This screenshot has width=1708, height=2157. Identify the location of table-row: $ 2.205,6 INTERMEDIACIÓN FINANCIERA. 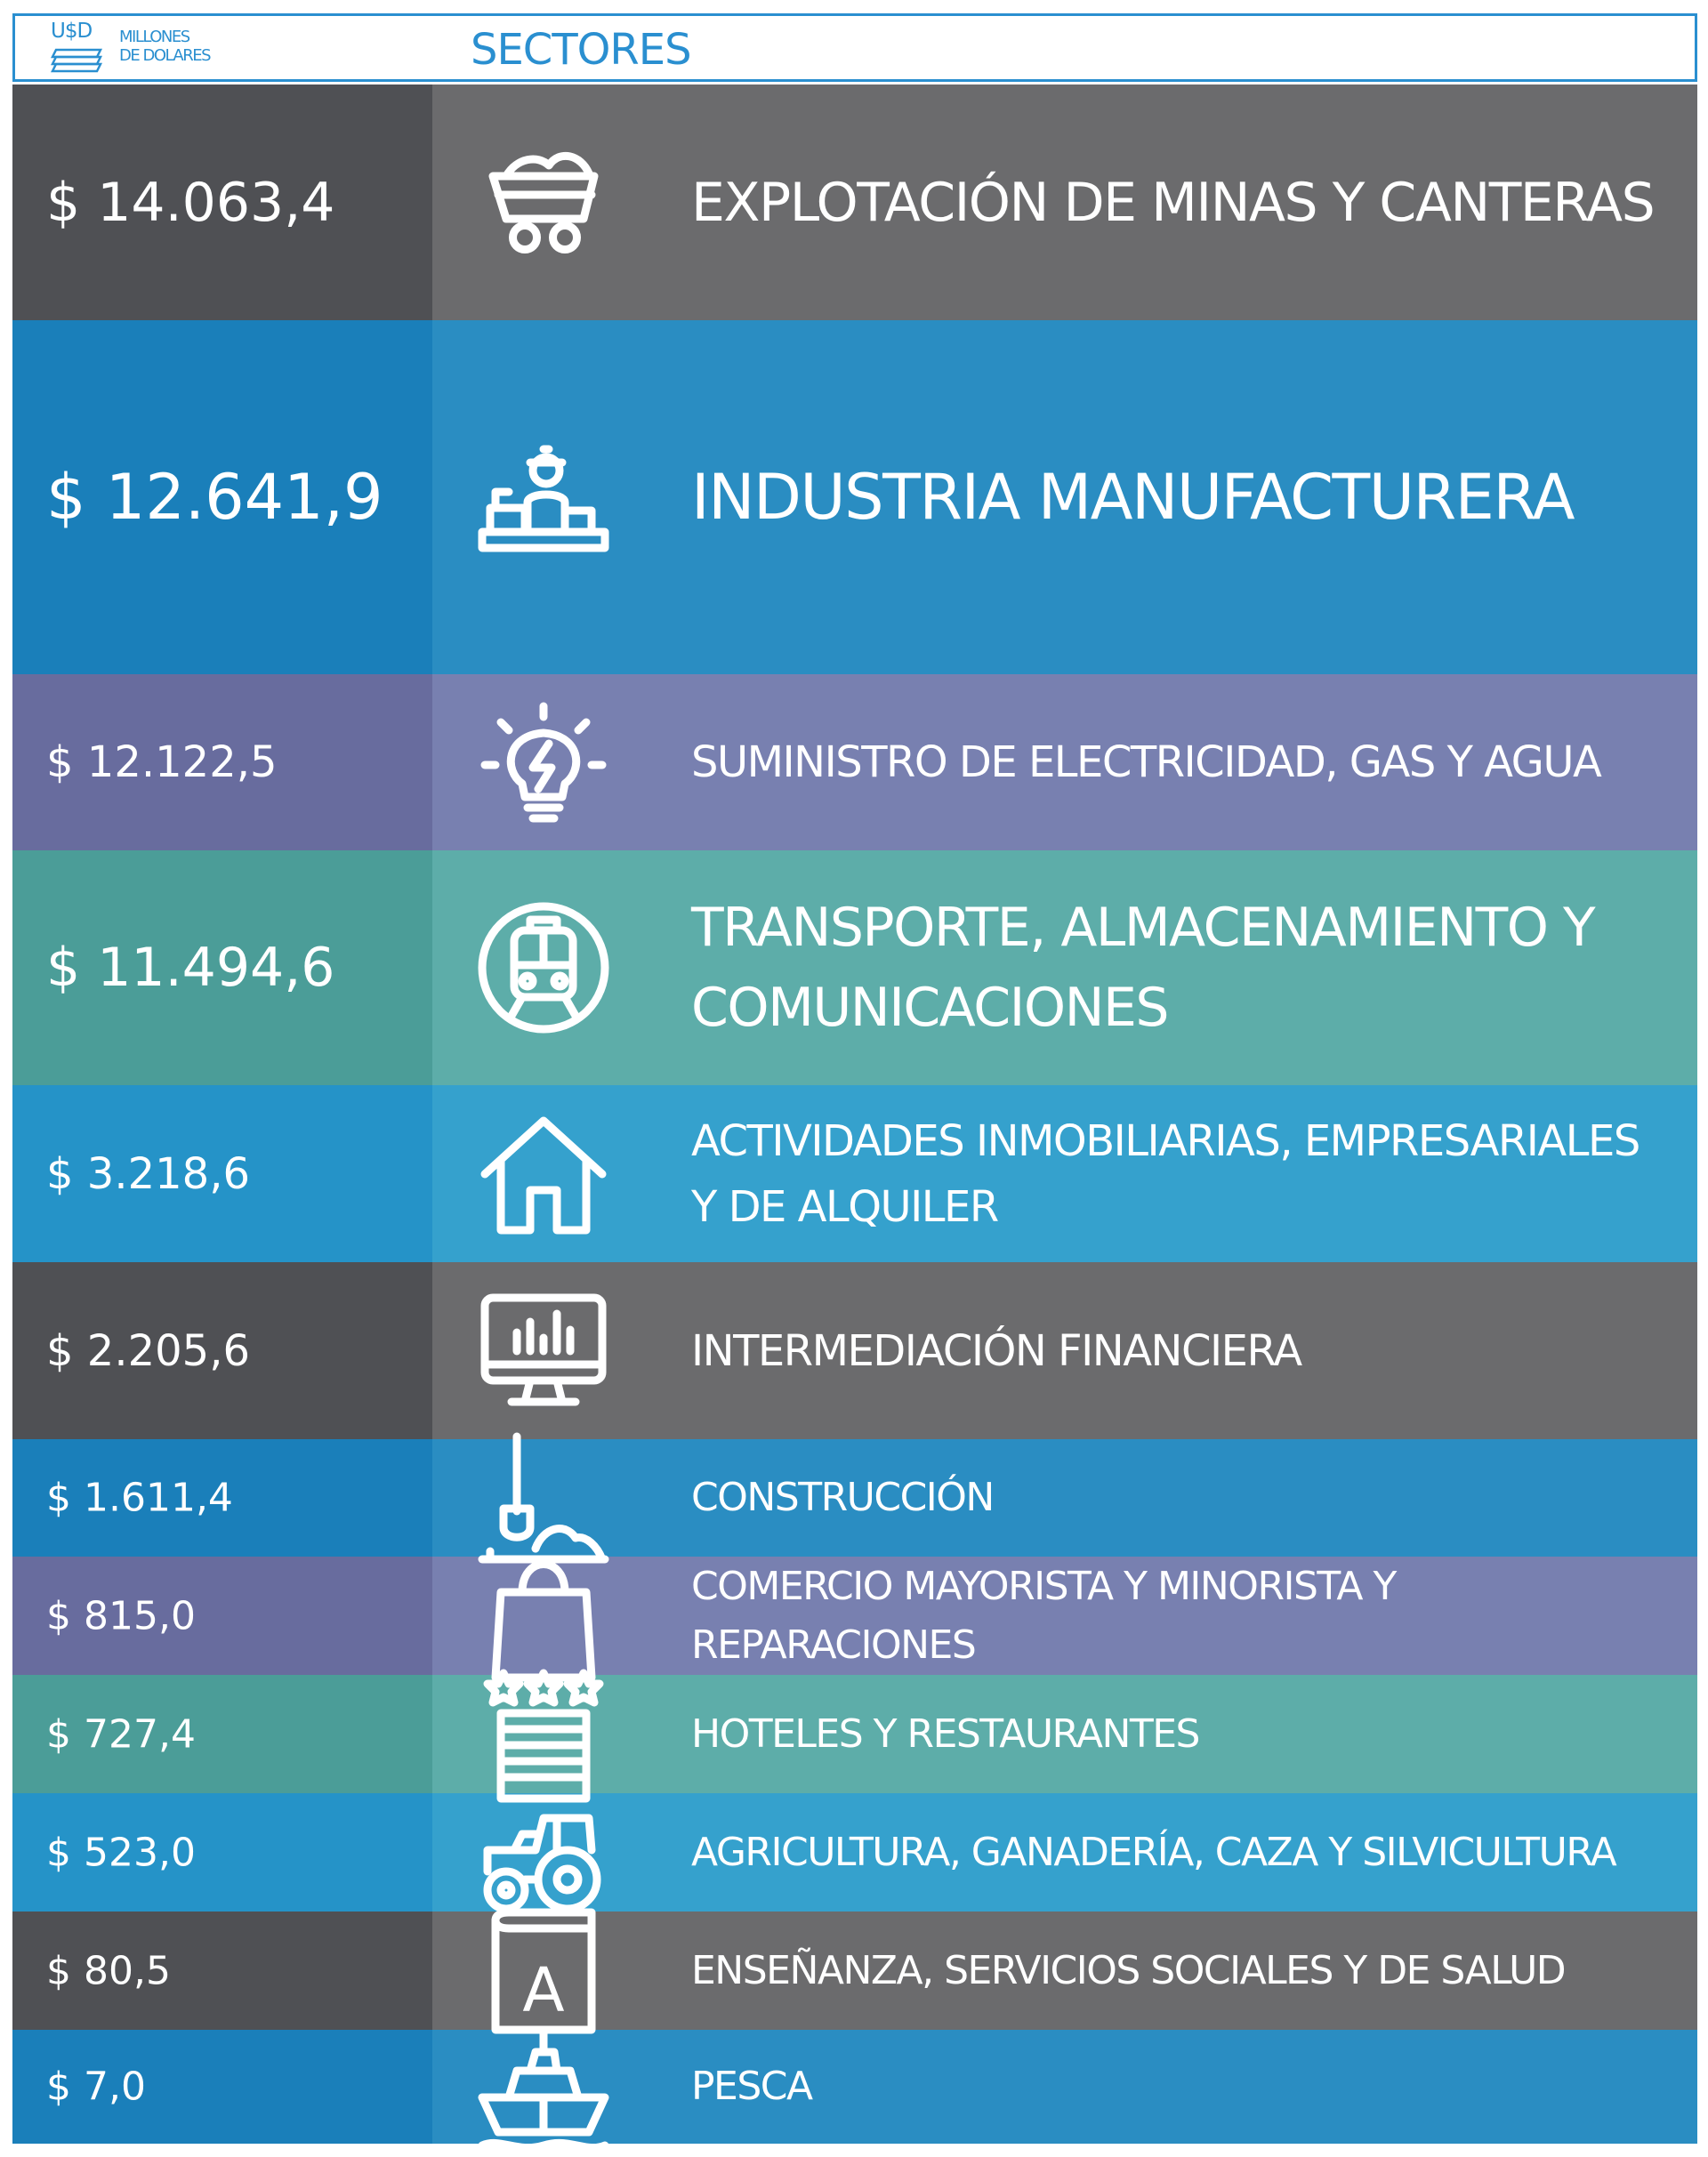
(854, 1351).